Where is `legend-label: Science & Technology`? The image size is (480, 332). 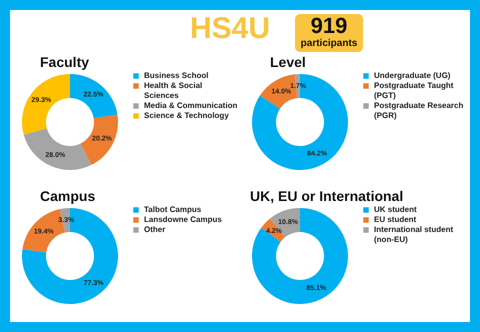 legend-label: Science & Technology is located at coordinates (187, 115).